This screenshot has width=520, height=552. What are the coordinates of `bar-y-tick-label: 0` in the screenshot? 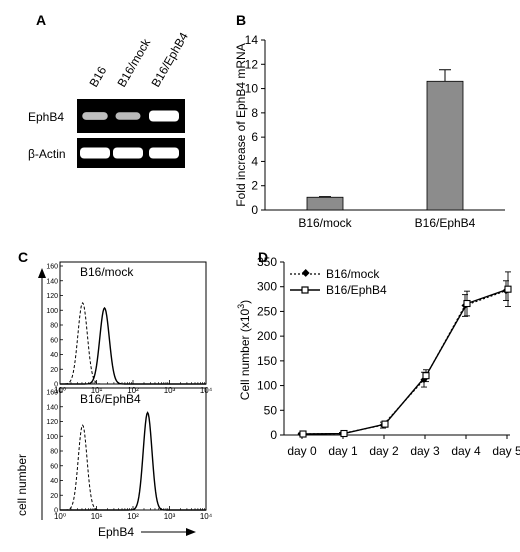 It's located at (254, 210).